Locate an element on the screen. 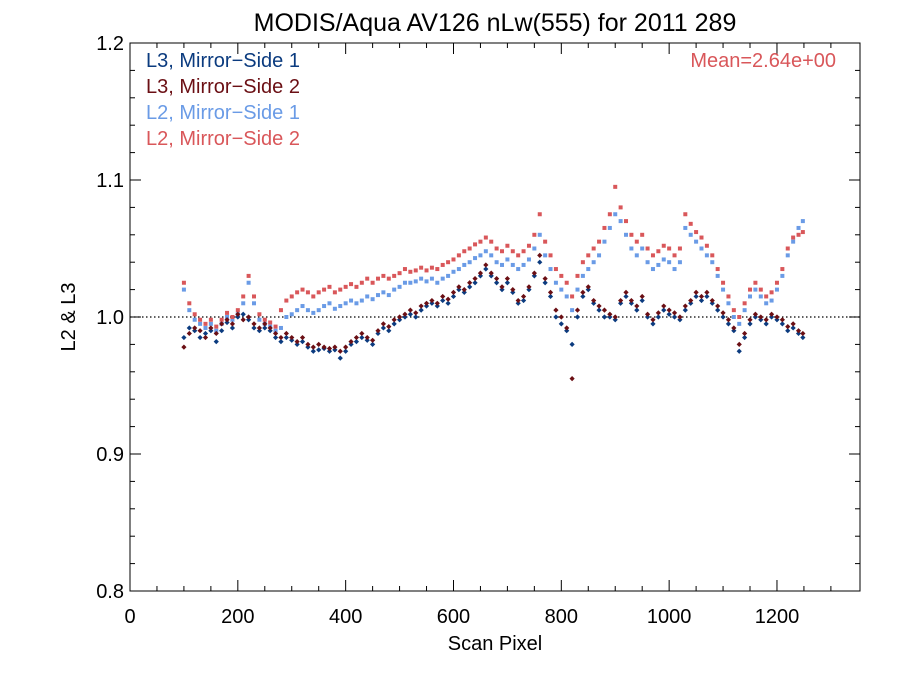 This screenshot has height=675, width=900. x-axis-label: Scan Pixel is located at coordinates (495, 644).